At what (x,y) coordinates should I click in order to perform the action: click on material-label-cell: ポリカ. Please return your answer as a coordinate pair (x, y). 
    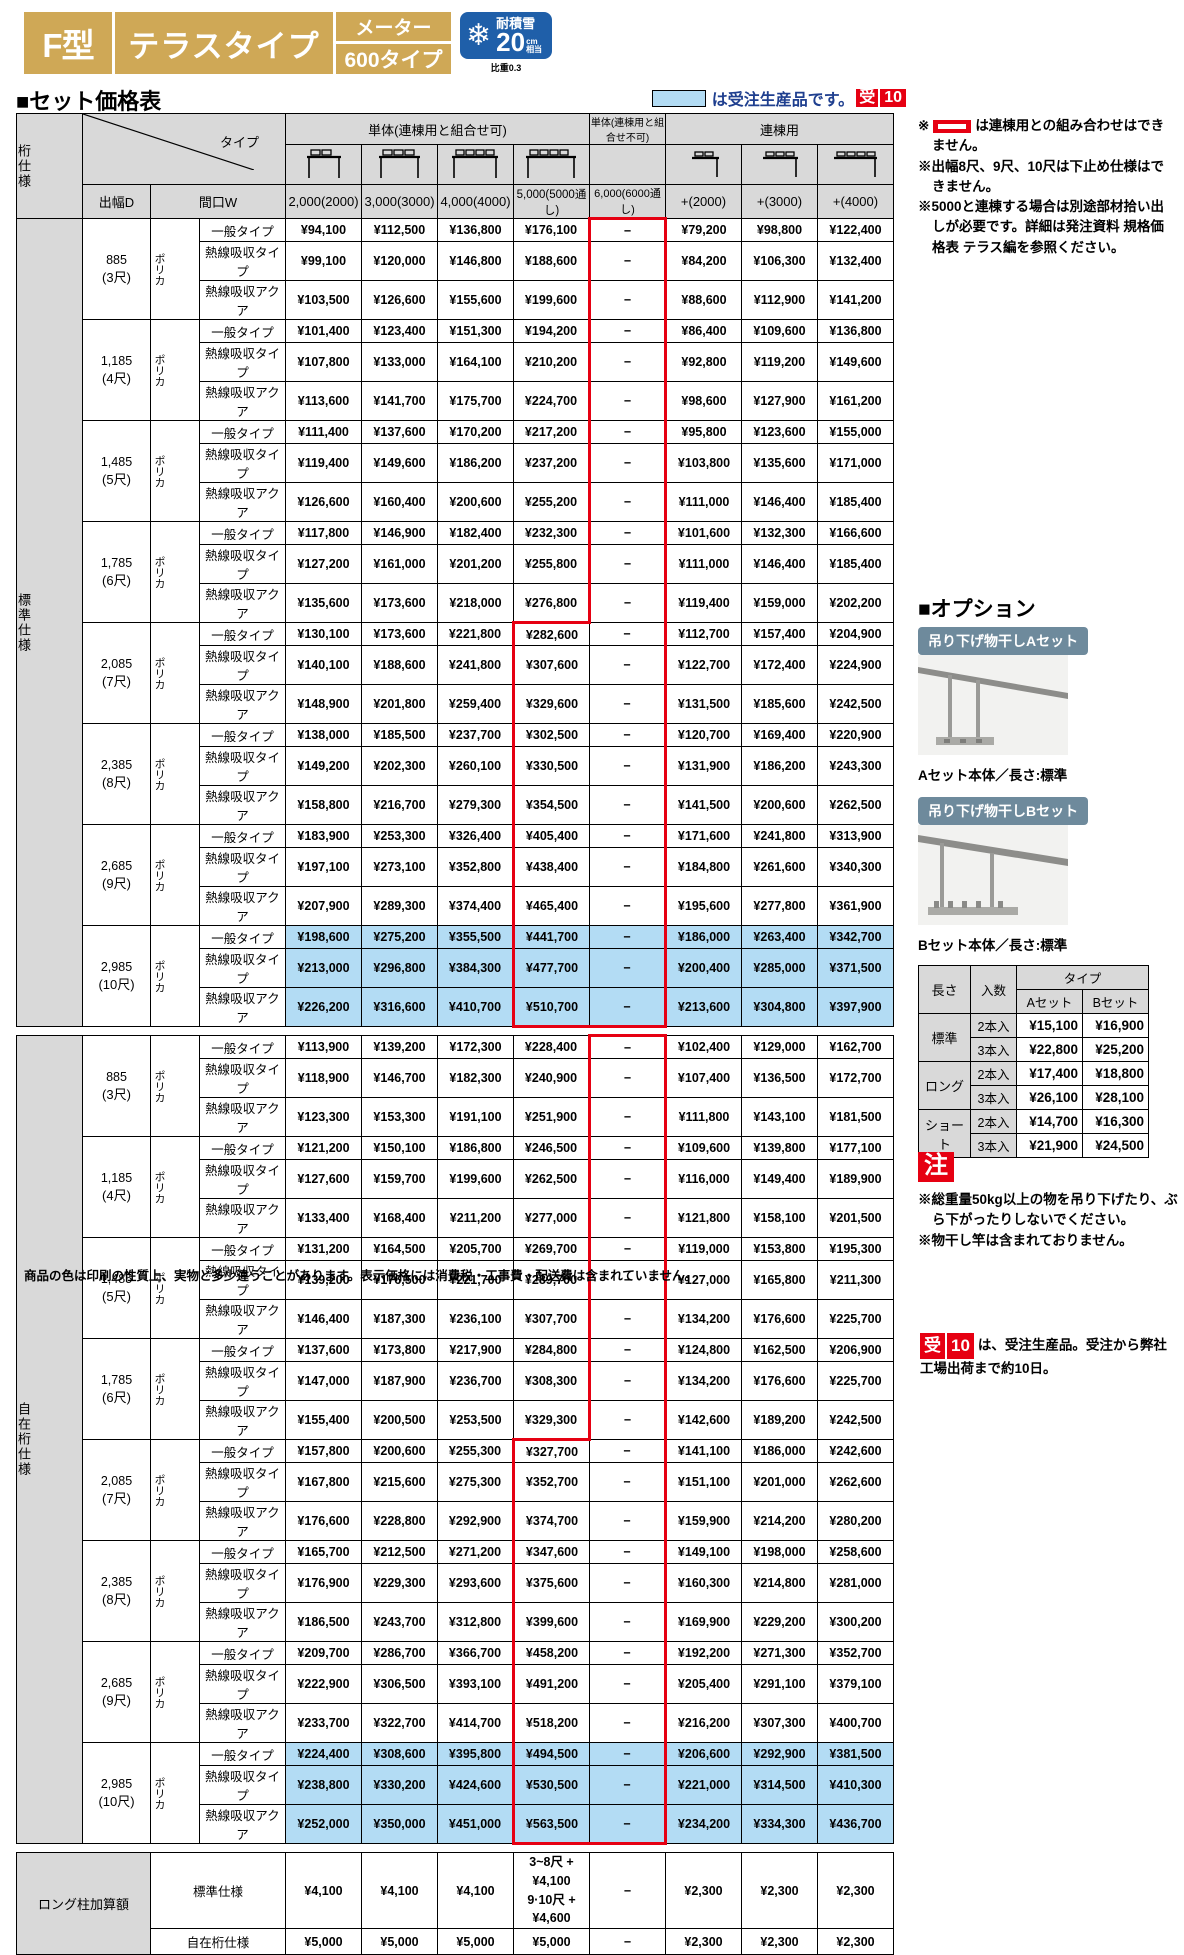
    Looking at the image, I should click on (175, 1591).